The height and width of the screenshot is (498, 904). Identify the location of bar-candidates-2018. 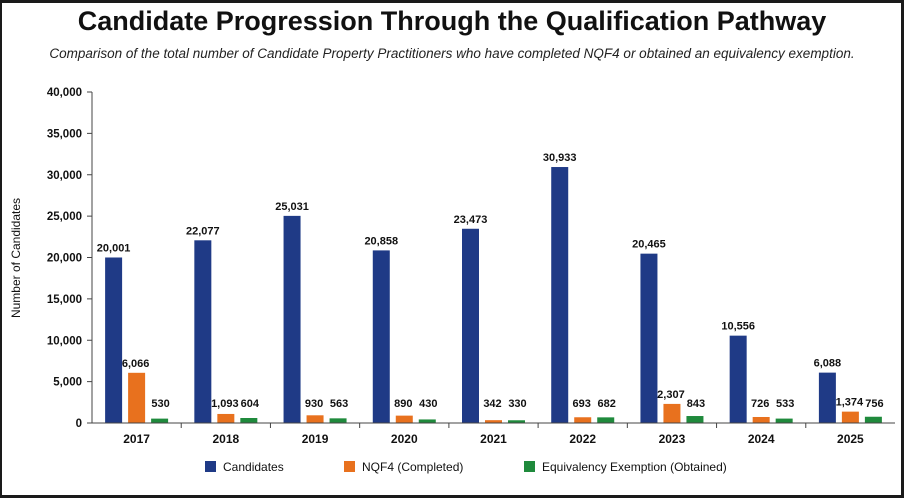
(203, 331).